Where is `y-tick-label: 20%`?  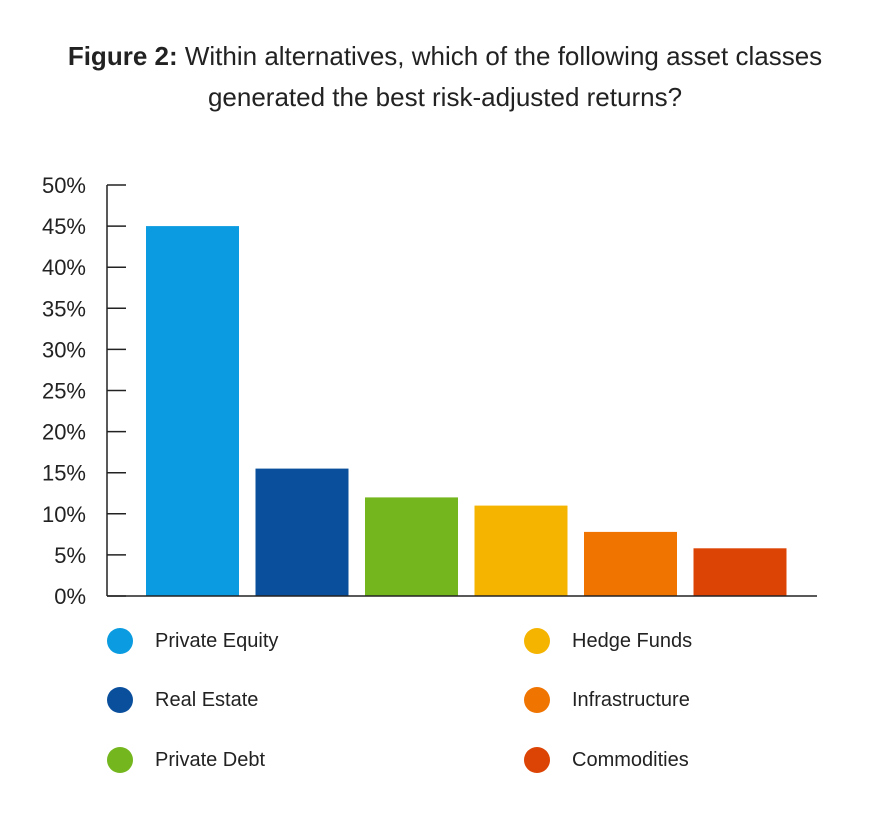 y-tick-label: 20% is located at coordinates (64, 432).